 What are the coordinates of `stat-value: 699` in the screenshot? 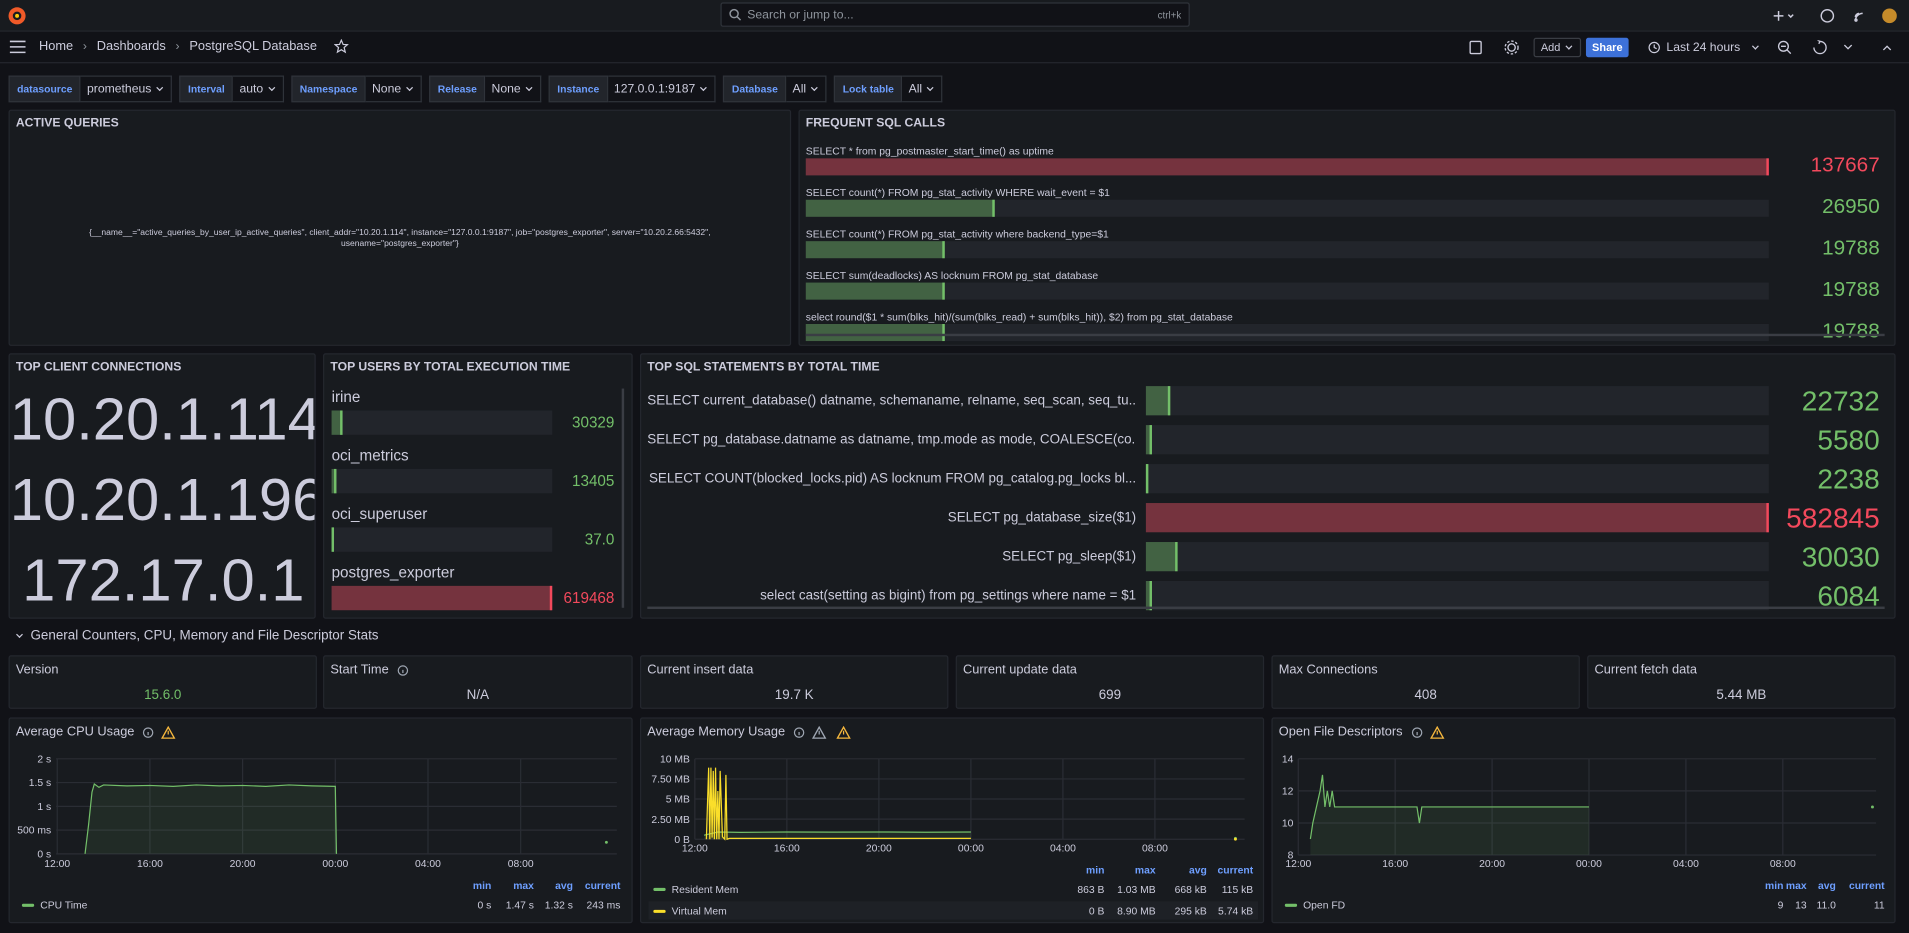 It's located at (1110, 695).